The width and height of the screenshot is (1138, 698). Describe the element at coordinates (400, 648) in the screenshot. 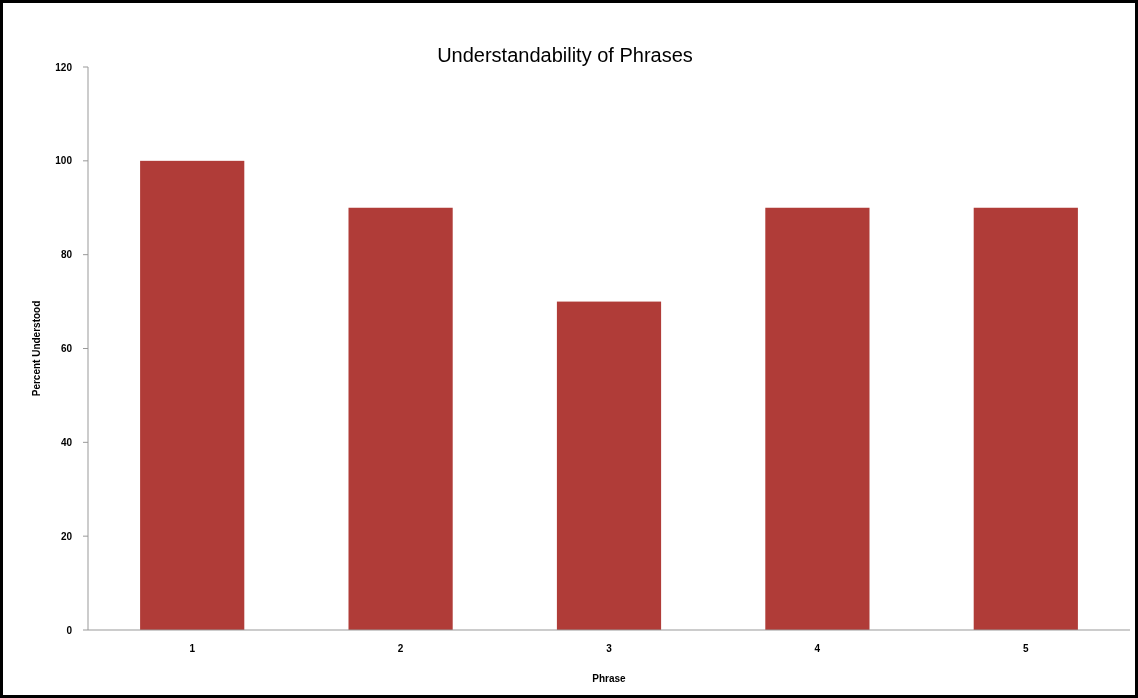

I see `x-tick-label: 2` at that location.